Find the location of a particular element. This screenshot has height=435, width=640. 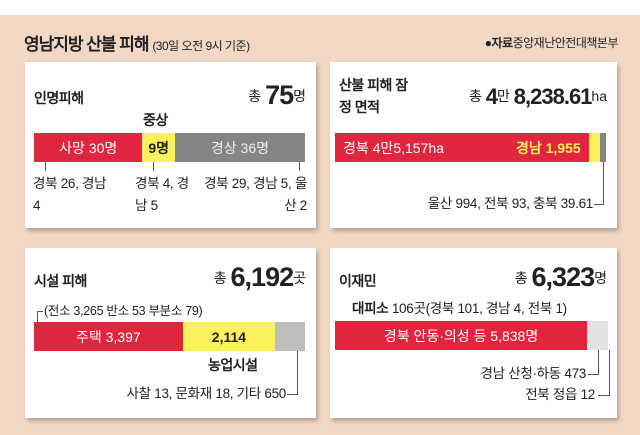

segment-note: 전북 정읍 12 is located at coordinates (560, 394).